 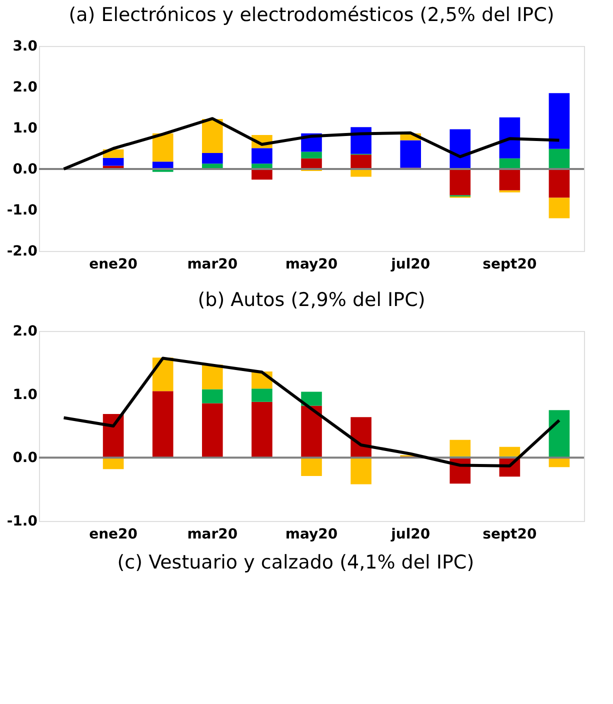 I want to click on chart-title: (b) Autos (2,9% del IPC), so click(x=312, y=300).